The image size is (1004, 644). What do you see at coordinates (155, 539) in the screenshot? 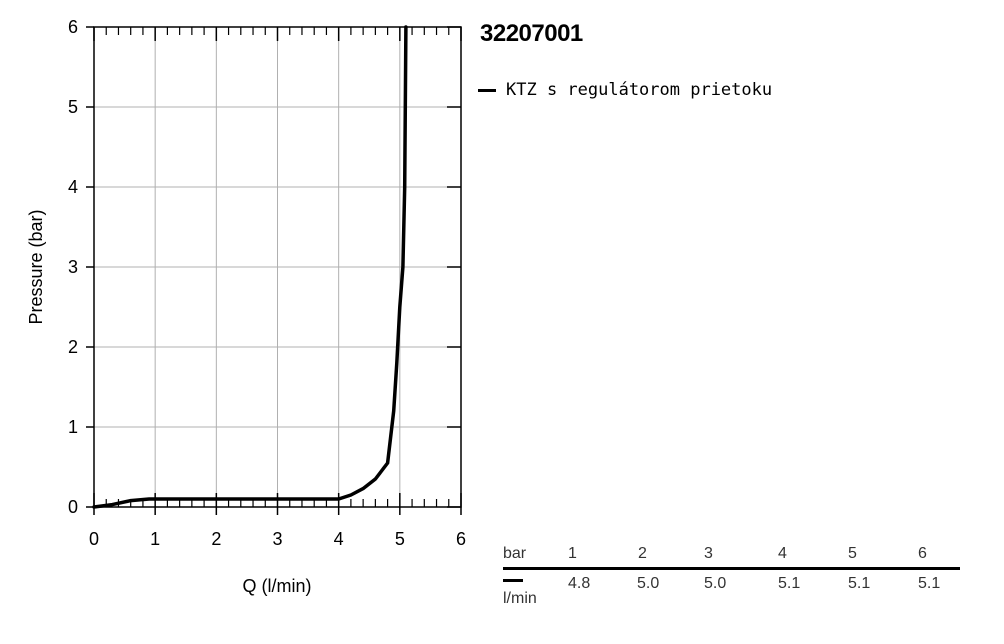
I see `x-tick-label: 1` at bounding box center [155, 539].